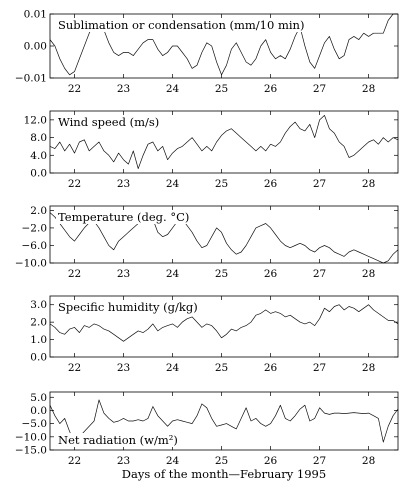 The height and width of the screenshot is (500, 413). Describe the element at coordinates (35, 246) in the screenshot. I see `y-tick-label: −6.0` at that location.